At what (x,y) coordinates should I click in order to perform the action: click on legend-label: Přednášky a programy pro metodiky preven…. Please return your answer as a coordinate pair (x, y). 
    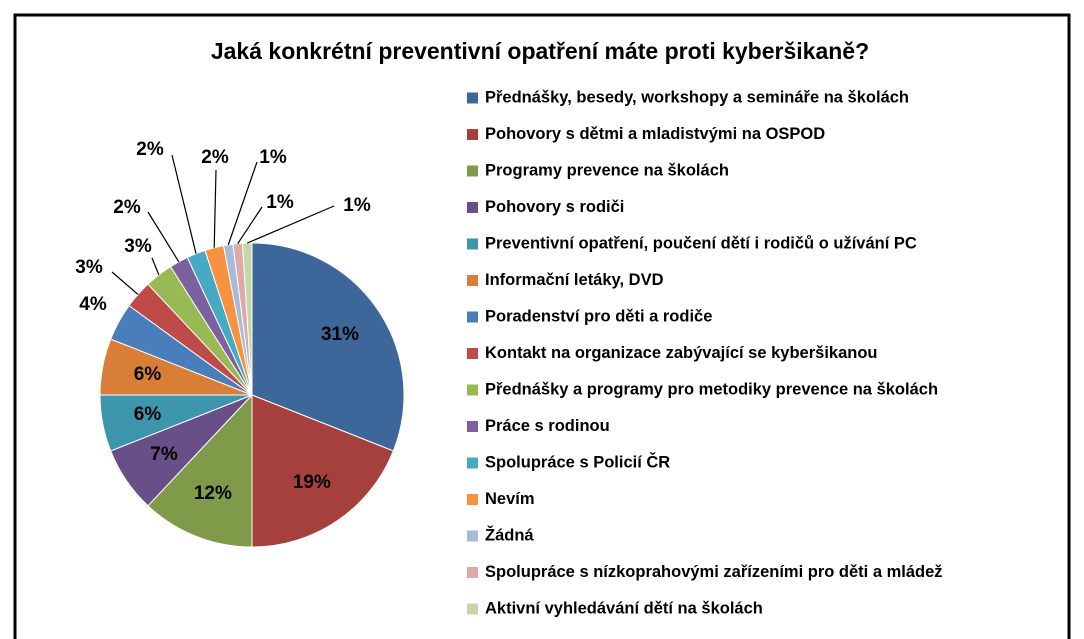
    Looking at the image, I should click on (711, 389).